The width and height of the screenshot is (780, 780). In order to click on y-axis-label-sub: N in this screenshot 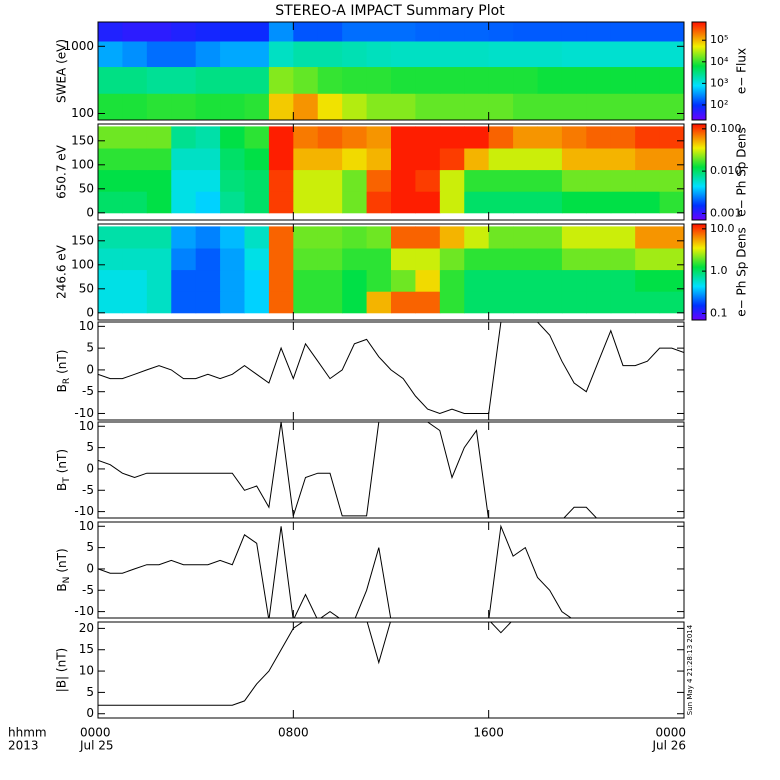, I will do `click(67, 580)`.